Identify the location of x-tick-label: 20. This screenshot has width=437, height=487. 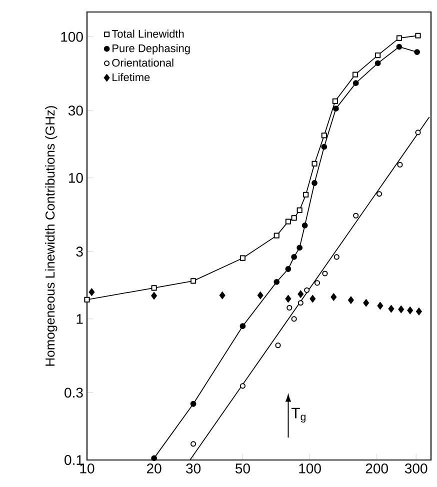
(154, 469).